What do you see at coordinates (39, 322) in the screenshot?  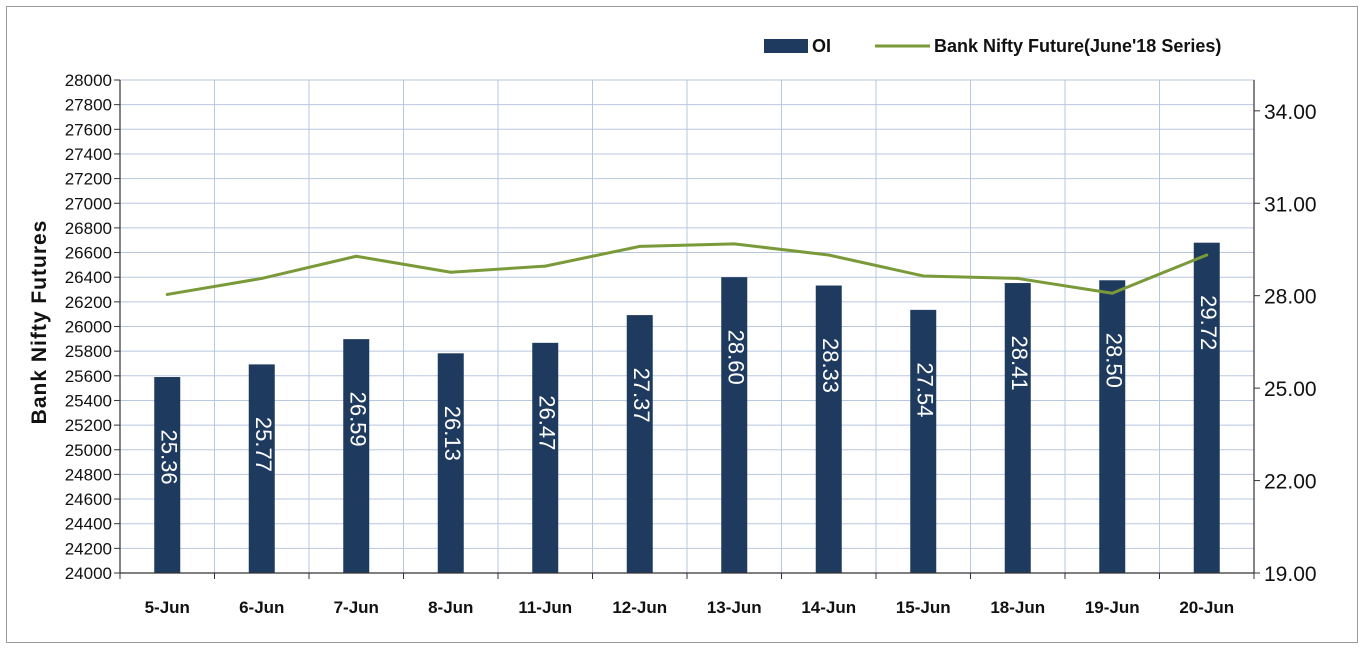 I see `y-axis-label: Bank Nifty Futures` at bounding box center [39, 322].